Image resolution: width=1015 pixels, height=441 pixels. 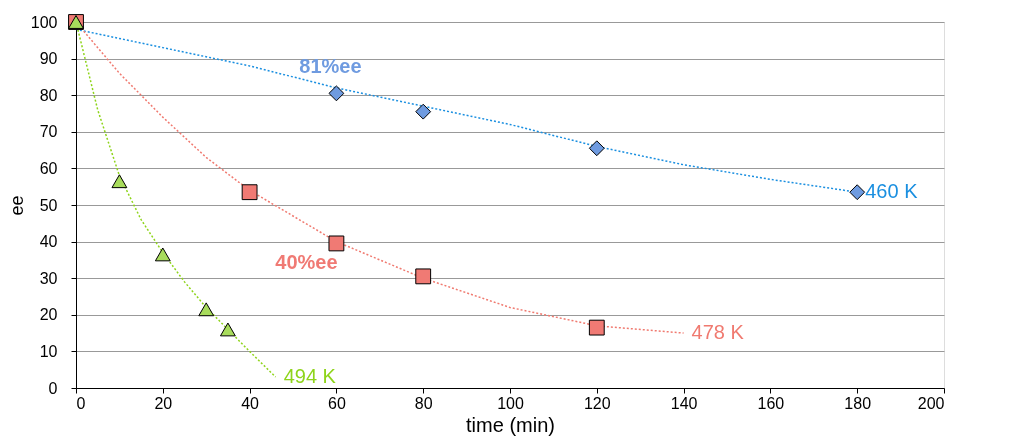 I want to click on annotation: 40%ee, so click(x=306, y=262).